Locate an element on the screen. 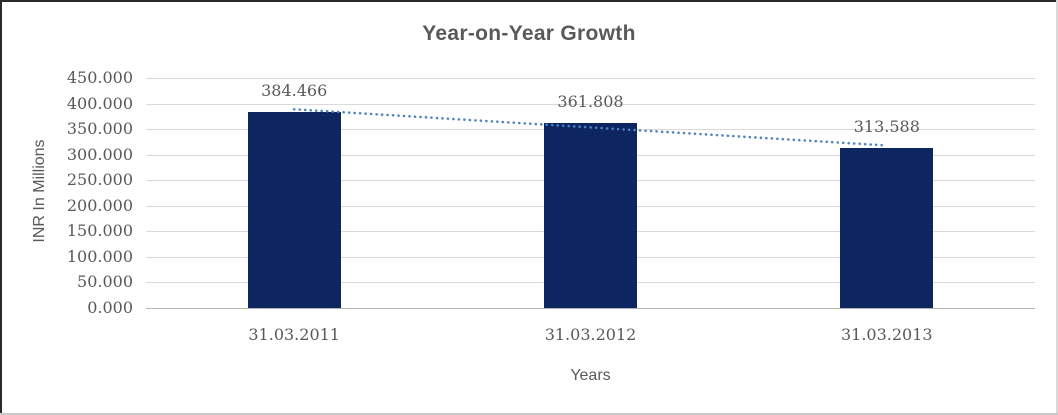 This screenshot has height=415, width=1058. y-axis-tick-label: 0.000 is located at coordinates (110, 307).